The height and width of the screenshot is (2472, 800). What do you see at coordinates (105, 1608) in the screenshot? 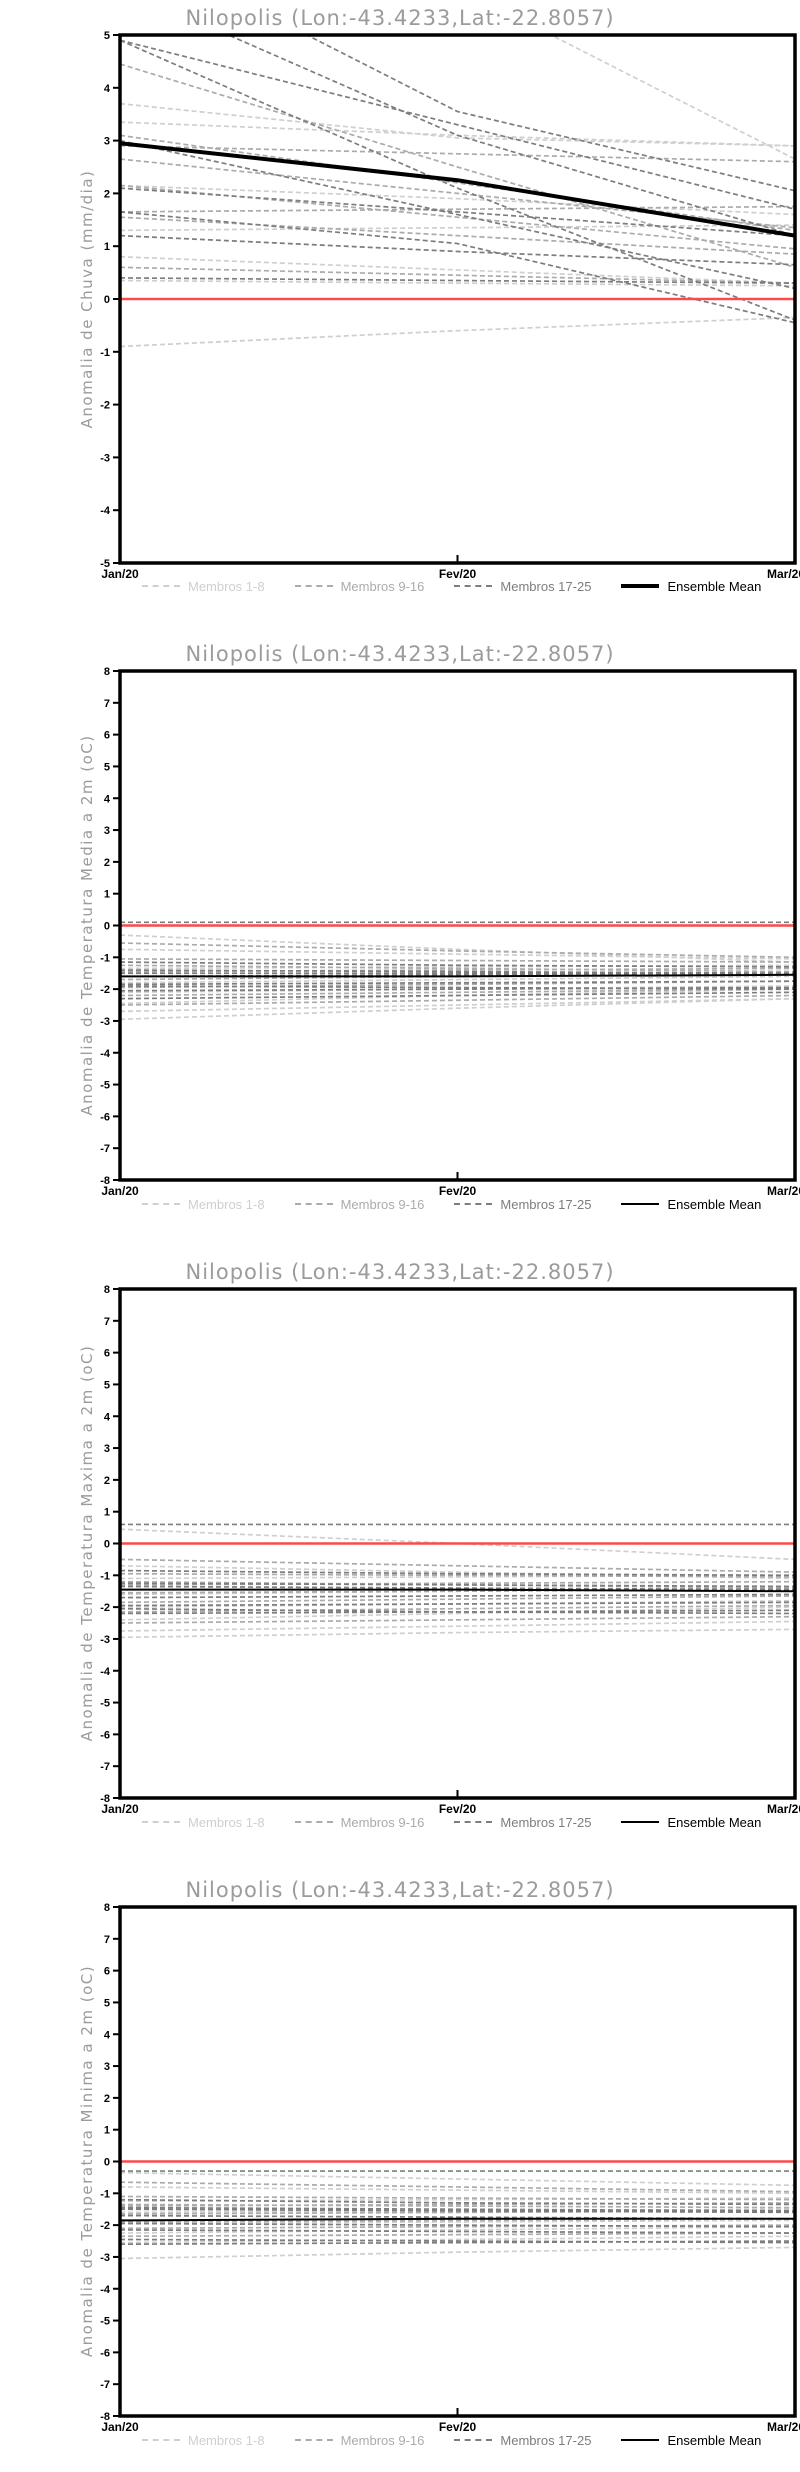
I see `y-tick-label: -2` at bounding box center [105, 1608].